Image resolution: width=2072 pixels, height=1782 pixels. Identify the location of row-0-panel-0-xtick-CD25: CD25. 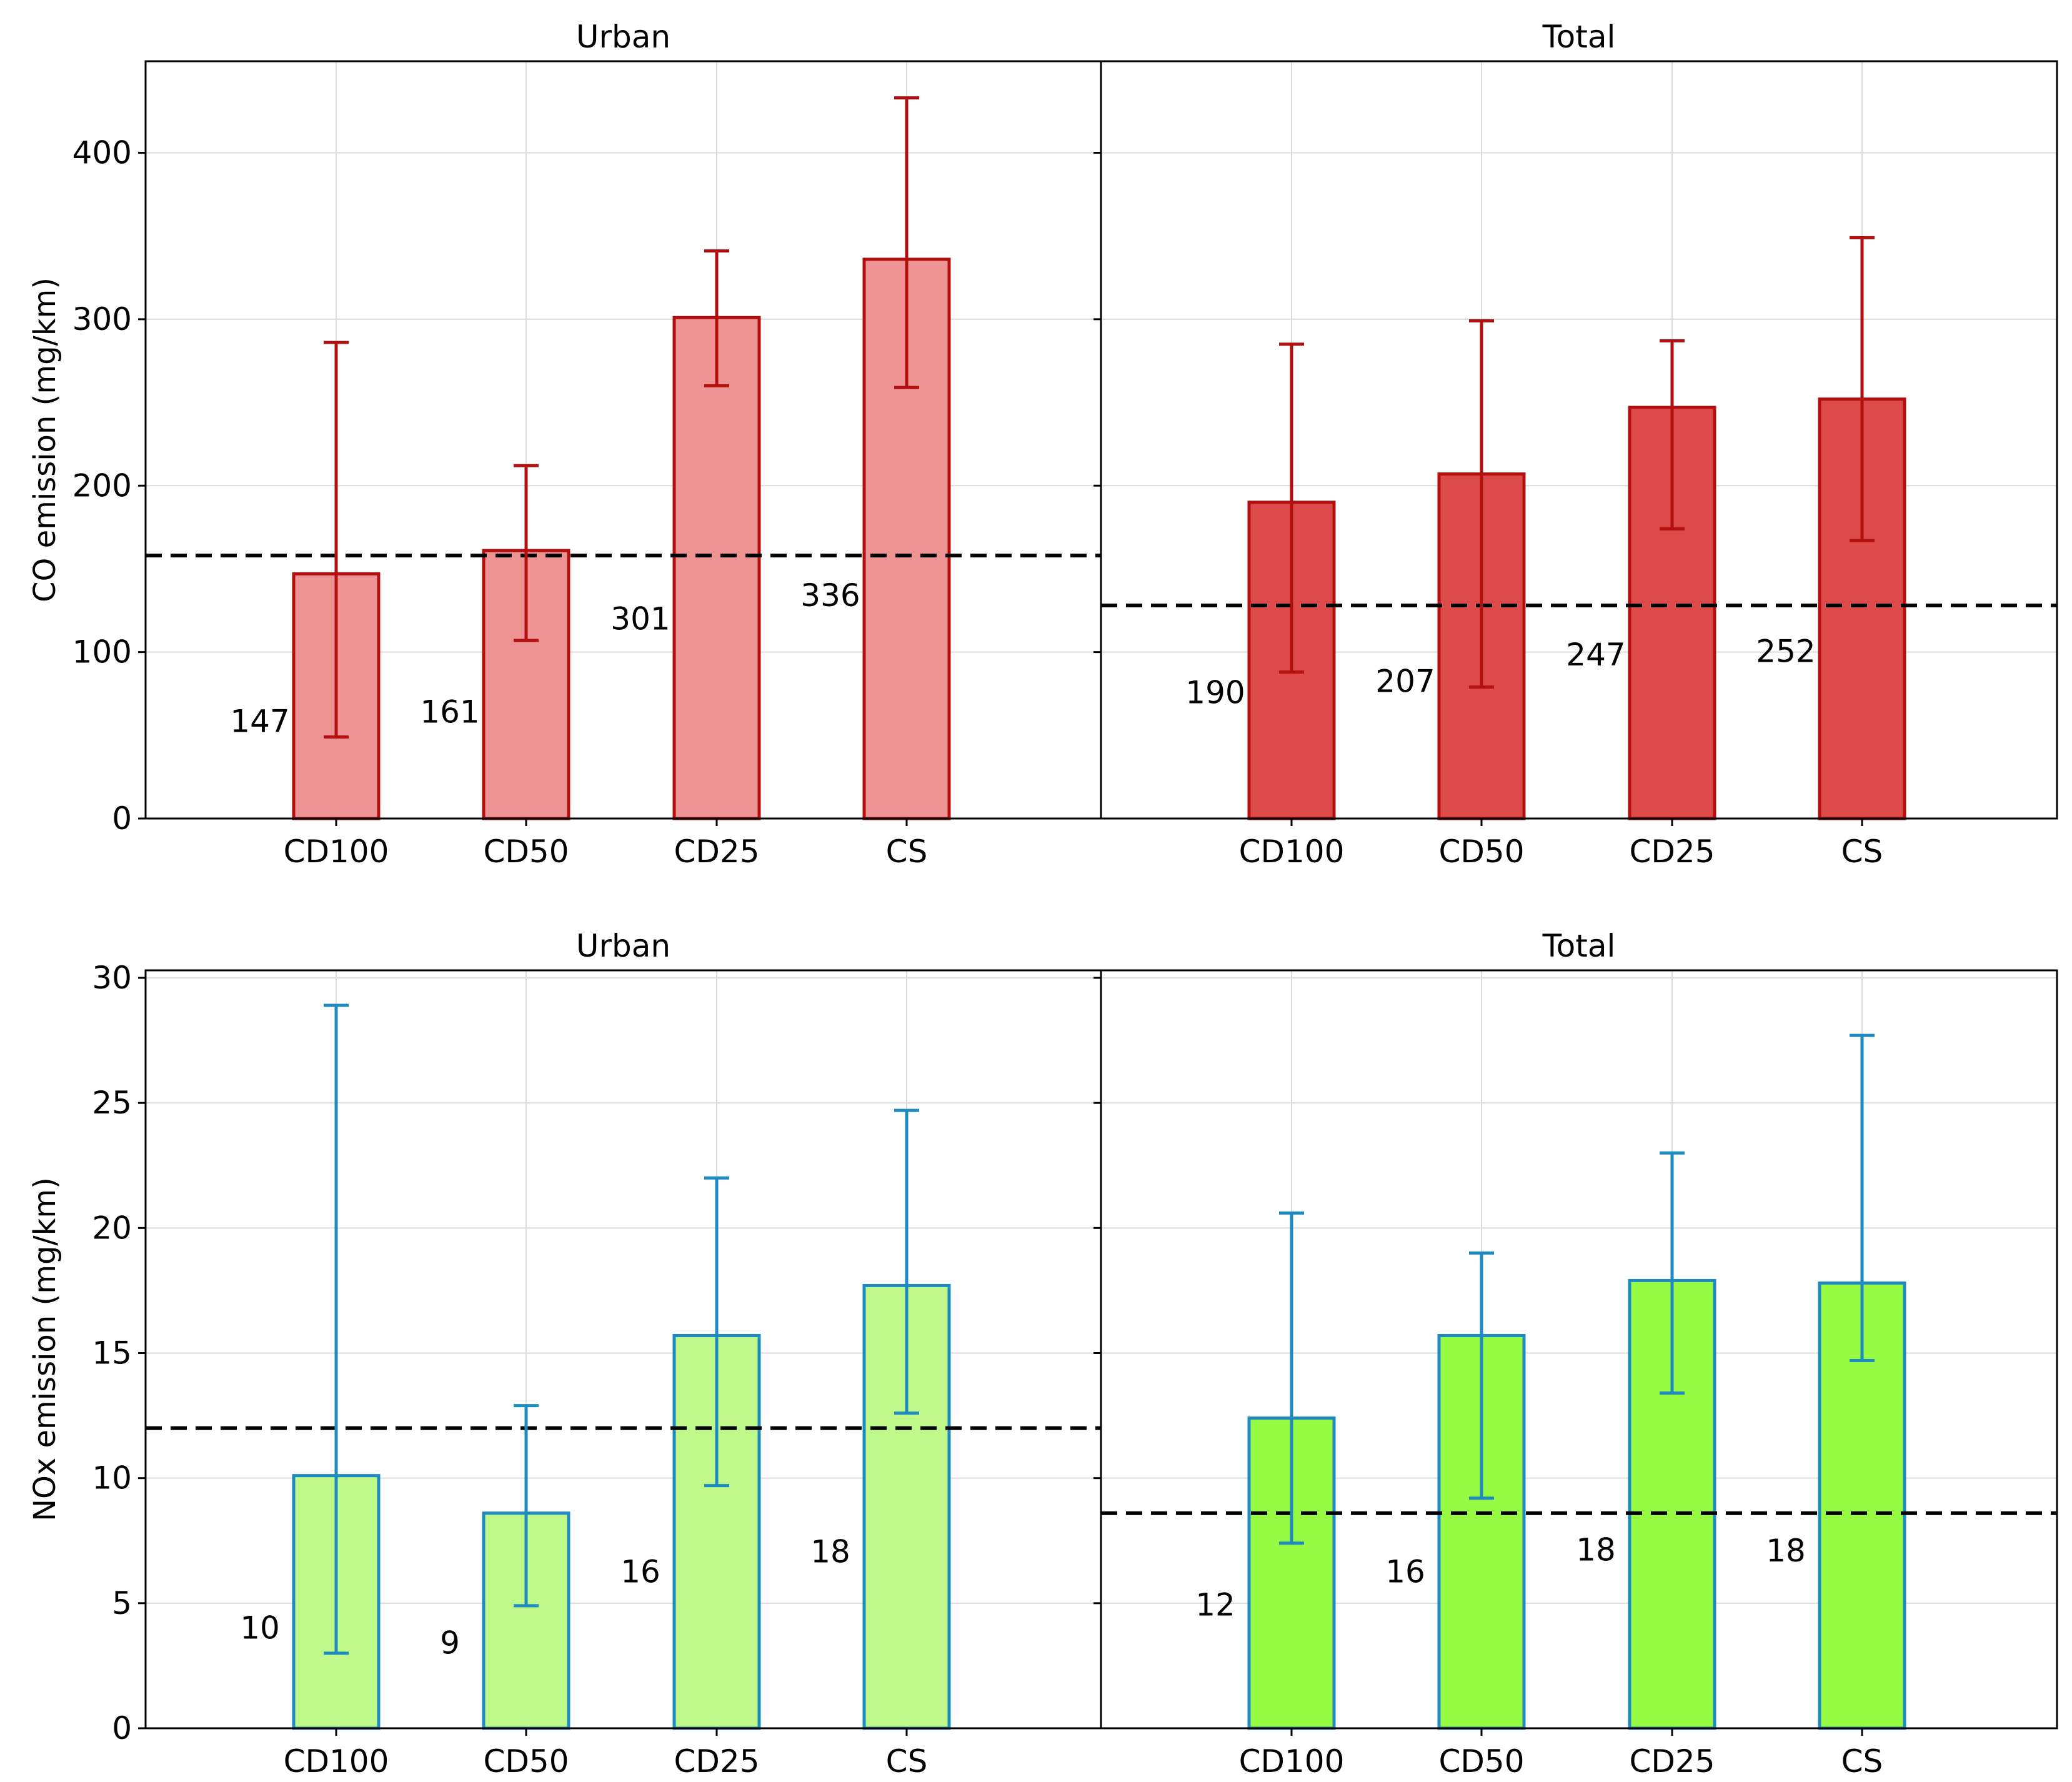
(716, 852).